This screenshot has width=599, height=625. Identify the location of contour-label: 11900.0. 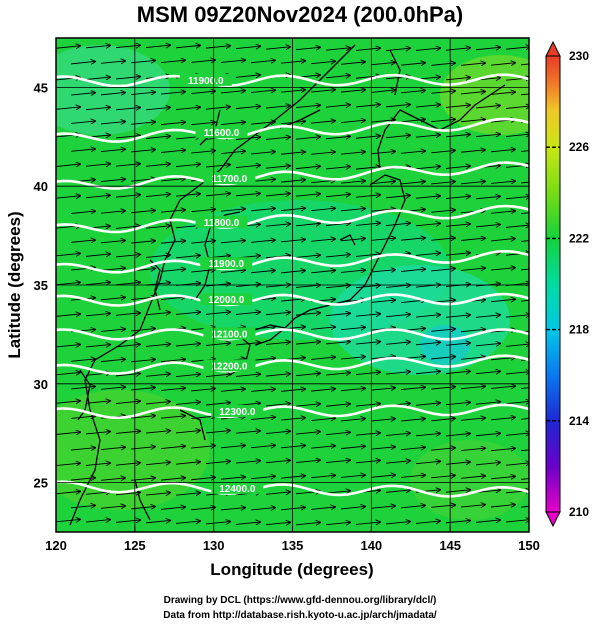
(226, 264).